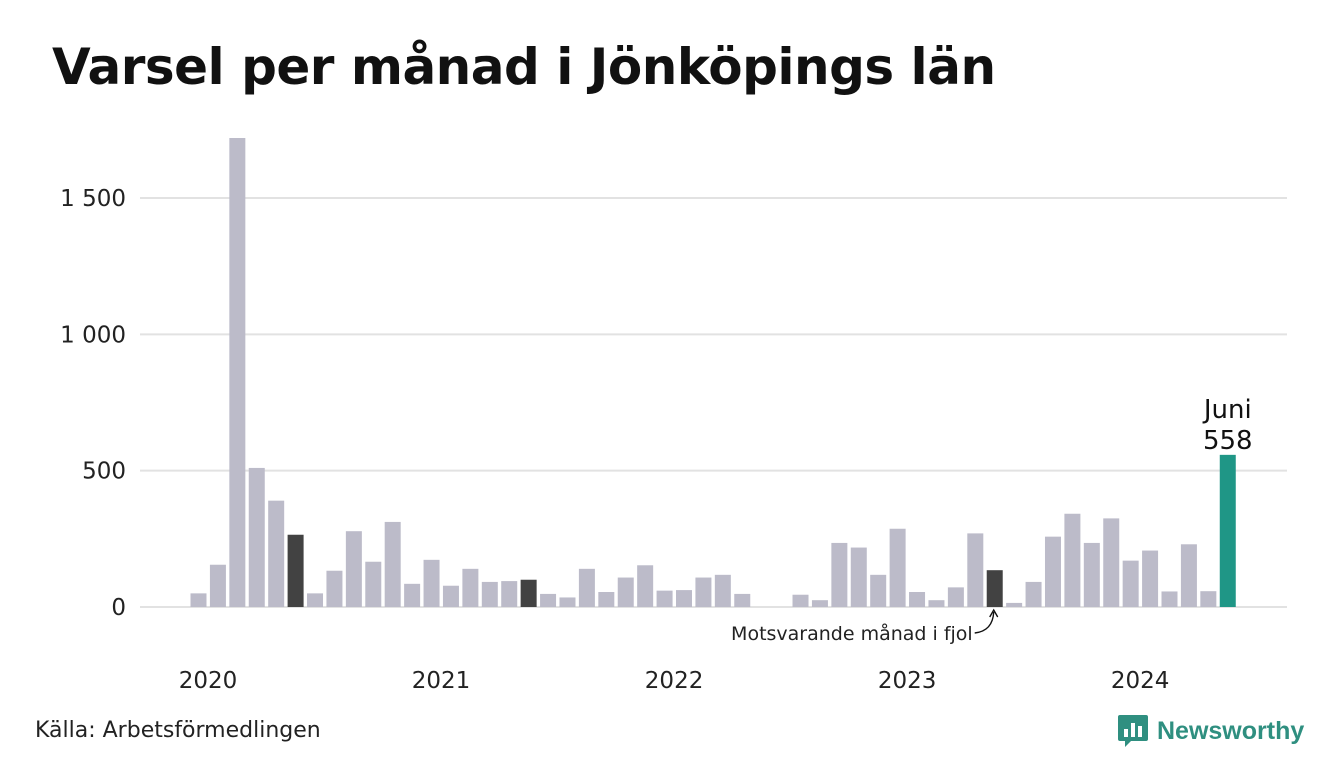  What do you see at coordinates (118, 608) in the screenshot?
I see `y-tick-label: 0` at bounding box center [118, 608].